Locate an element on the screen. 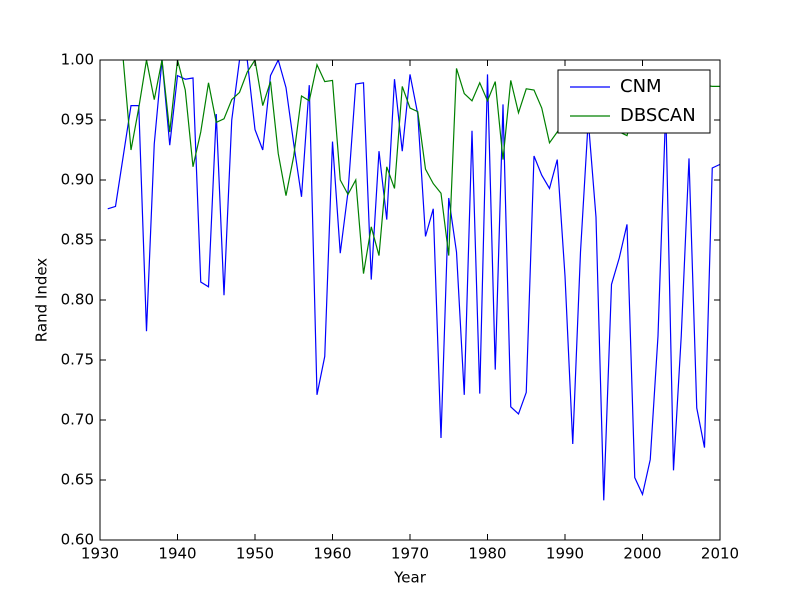 This screenshot has width=800, height=604. y-tick-label: 1.00 is located at coordinates (77, 60).